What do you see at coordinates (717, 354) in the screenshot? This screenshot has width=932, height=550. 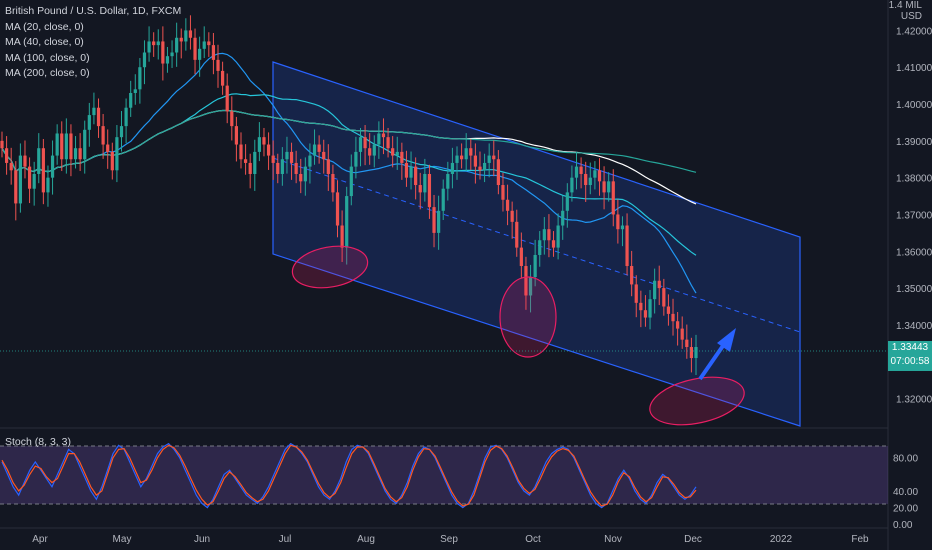 I see `projection-arrow-icon` at bounding box center [717, 354].